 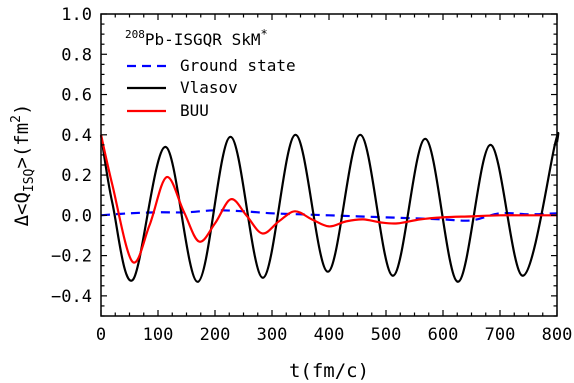 I want to click on x-tick-label: 100, so click(x=158, y=335).